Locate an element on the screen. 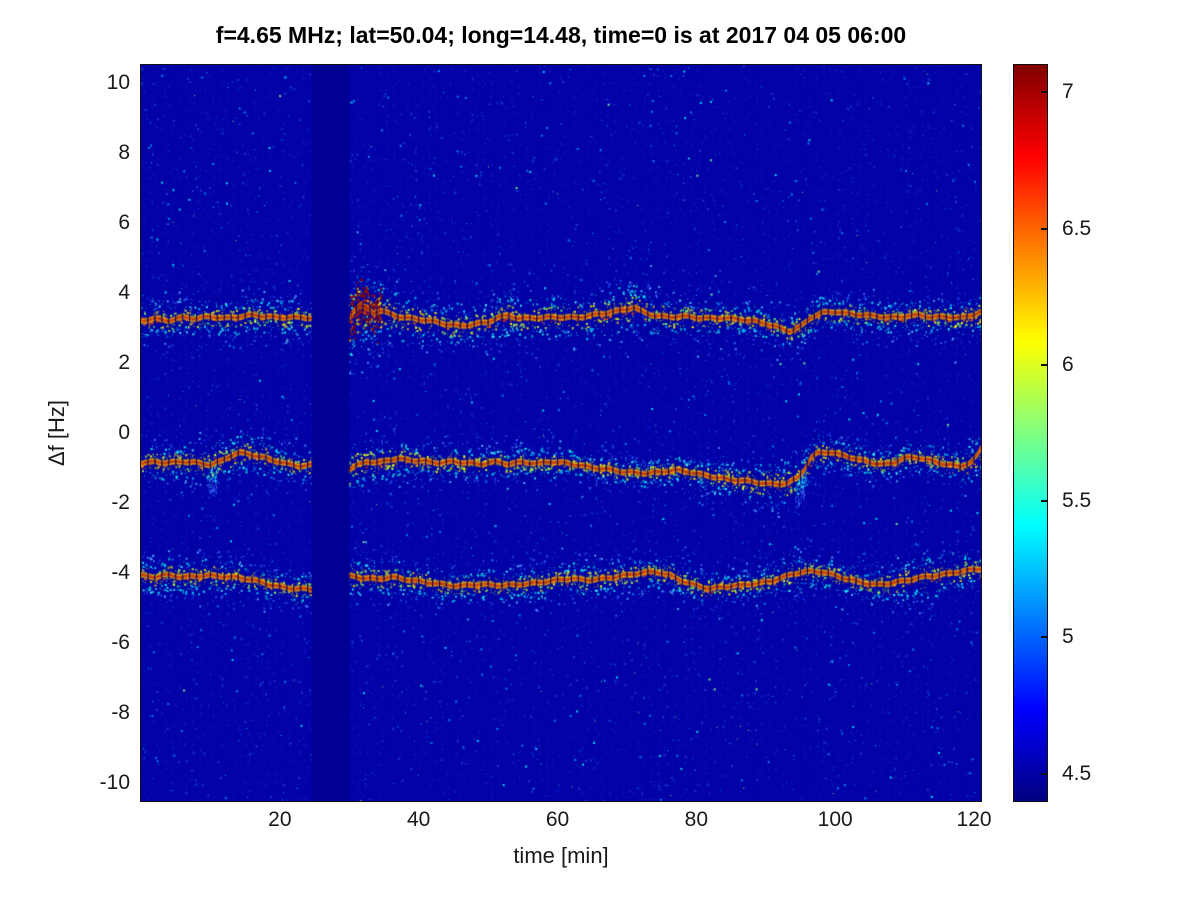 Image resolution: width=1200 pixels, height=900 pixels. colorbar-tick-label: 5 is located at coordinates (1068, 637).